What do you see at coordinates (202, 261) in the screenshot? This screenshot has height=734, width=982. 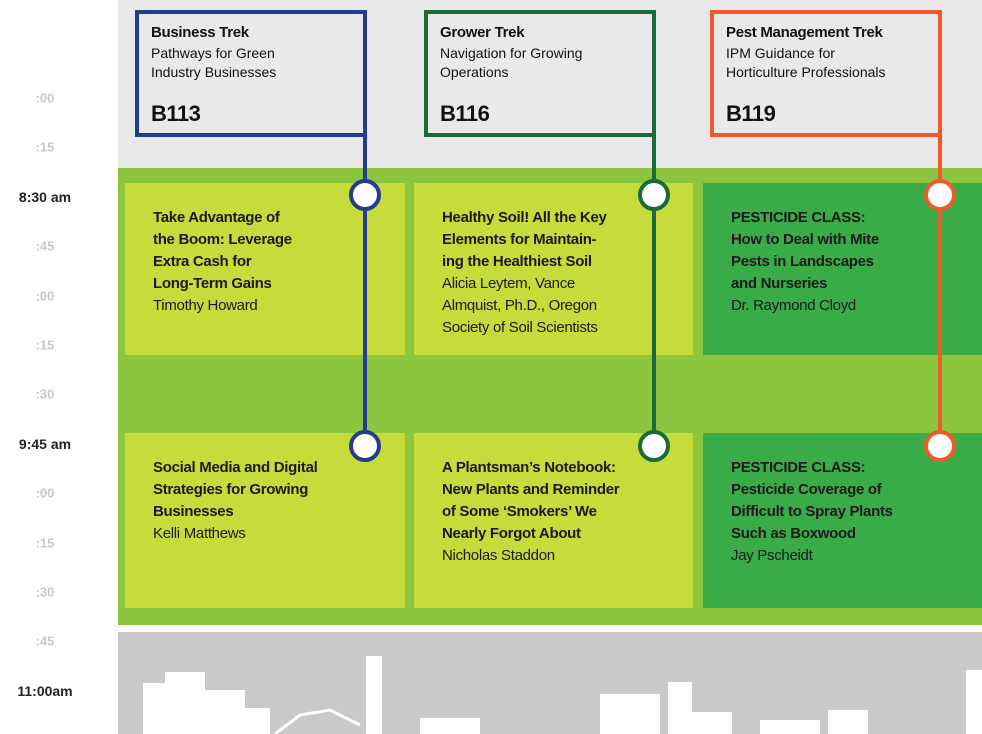 I see `session-title: Extra Cash for` at bounding box center [202, 261].